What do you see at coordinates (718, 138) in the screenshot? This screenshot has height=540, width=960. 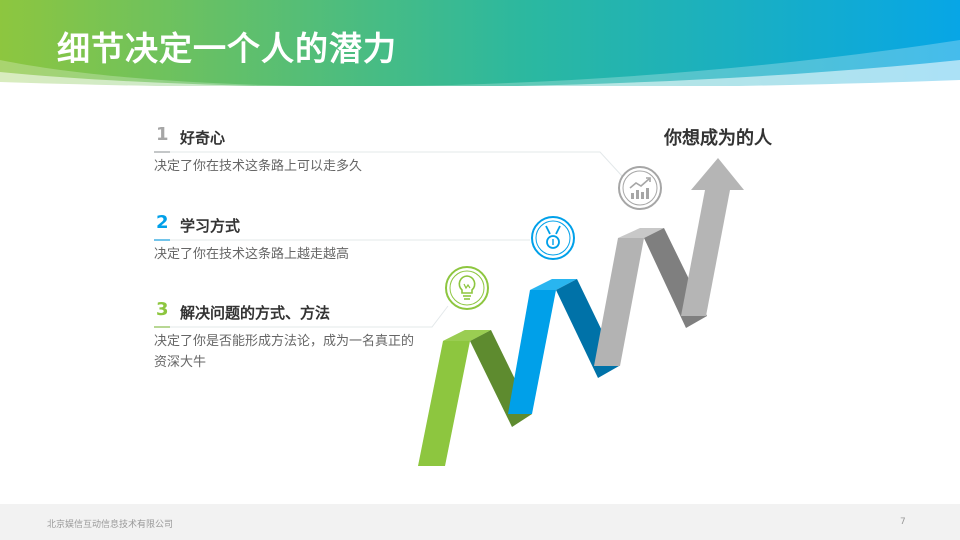 I see `goal-label: 你想成为的人` at bounding box center [718, 138].